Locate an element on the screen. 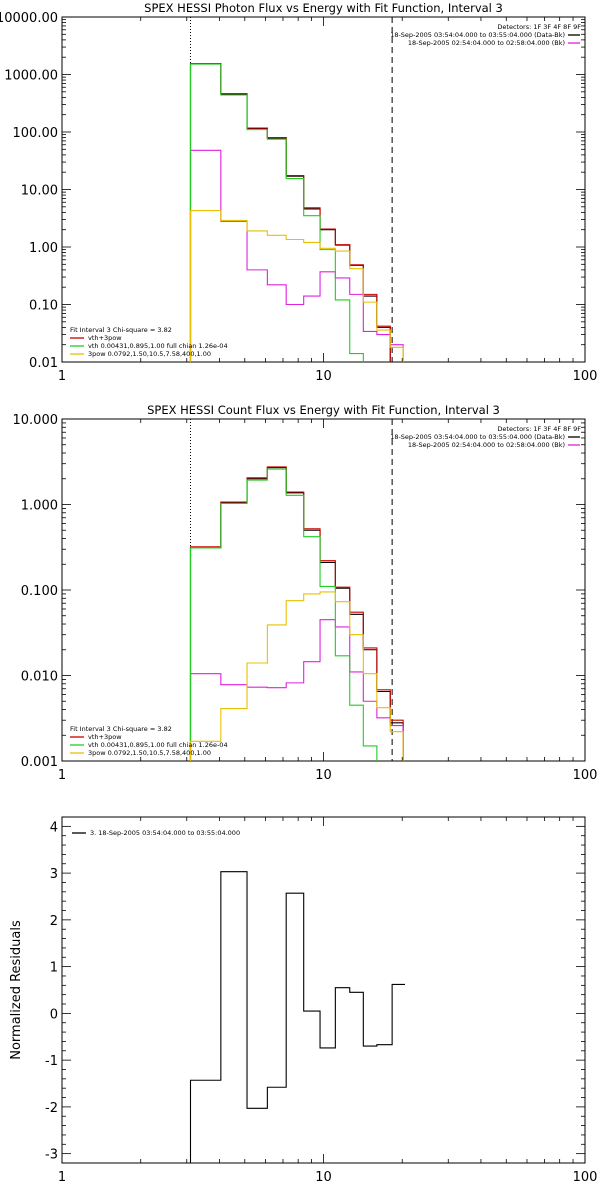 This screenshot has height=1200, width=600. y-tick-label: 3 is located at coordinates (54, 874).